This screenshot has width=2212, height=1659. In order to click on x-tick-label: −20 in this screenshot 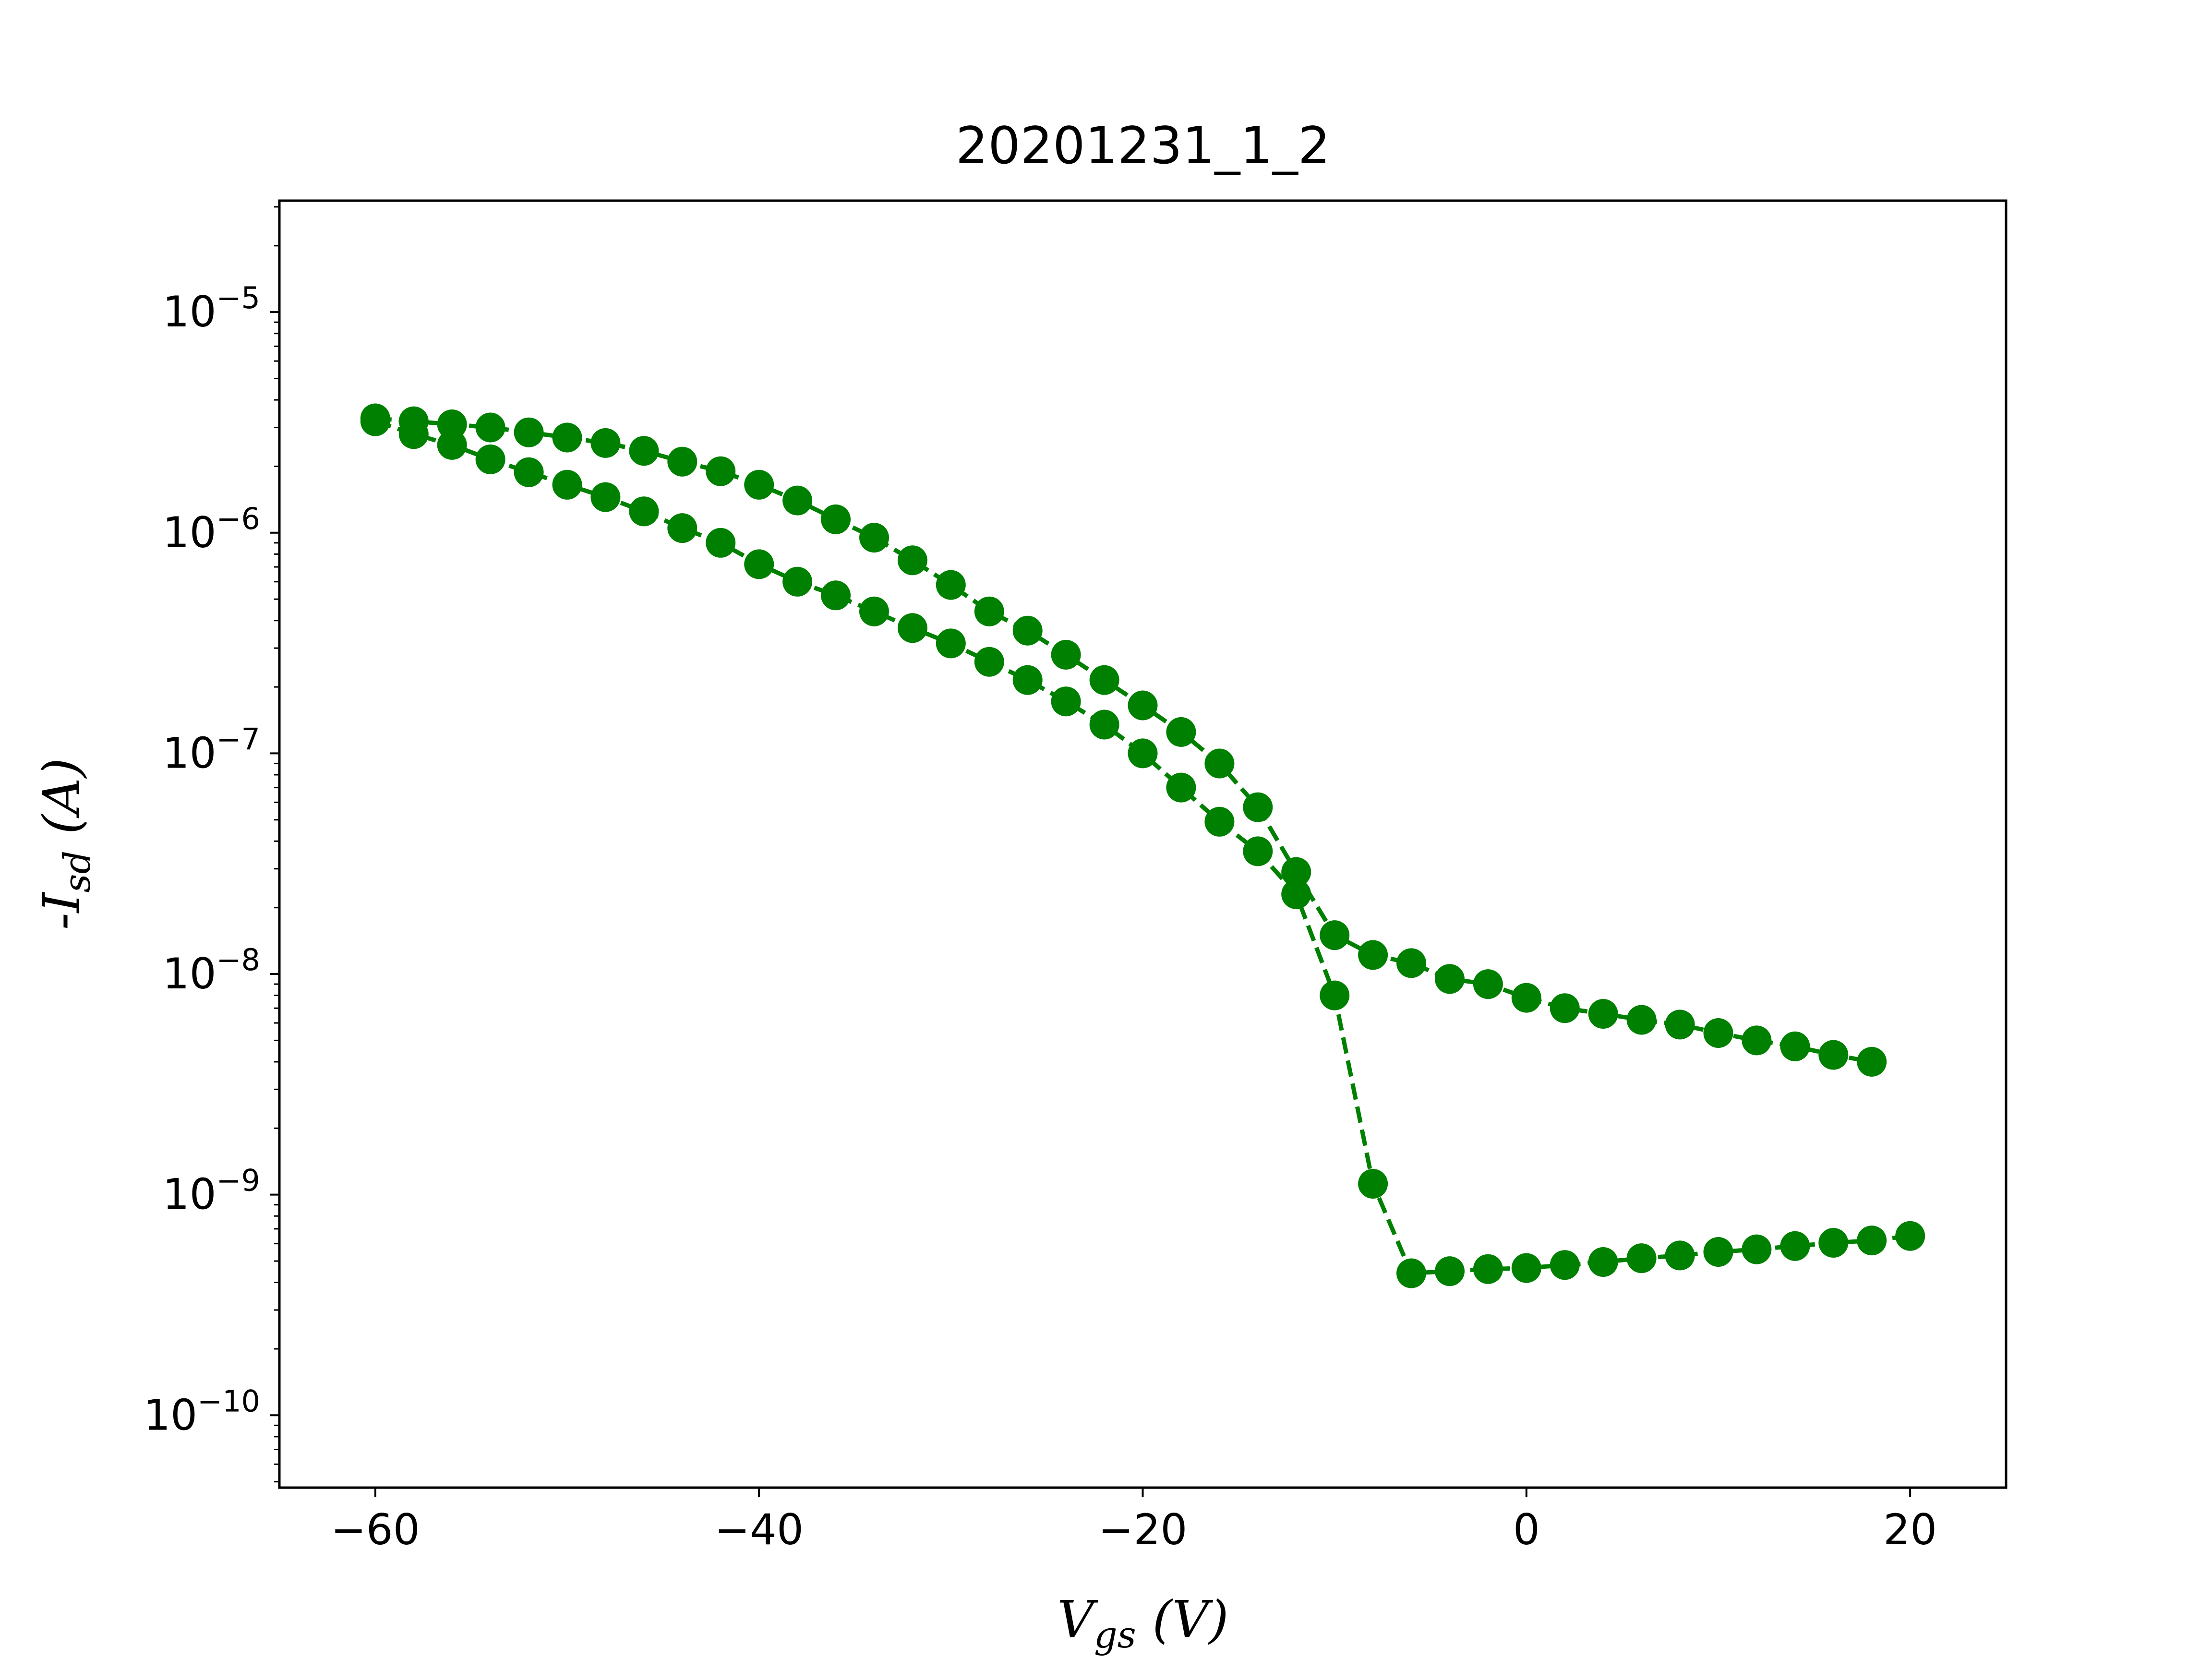, I will do `click(1143, 1529)`.